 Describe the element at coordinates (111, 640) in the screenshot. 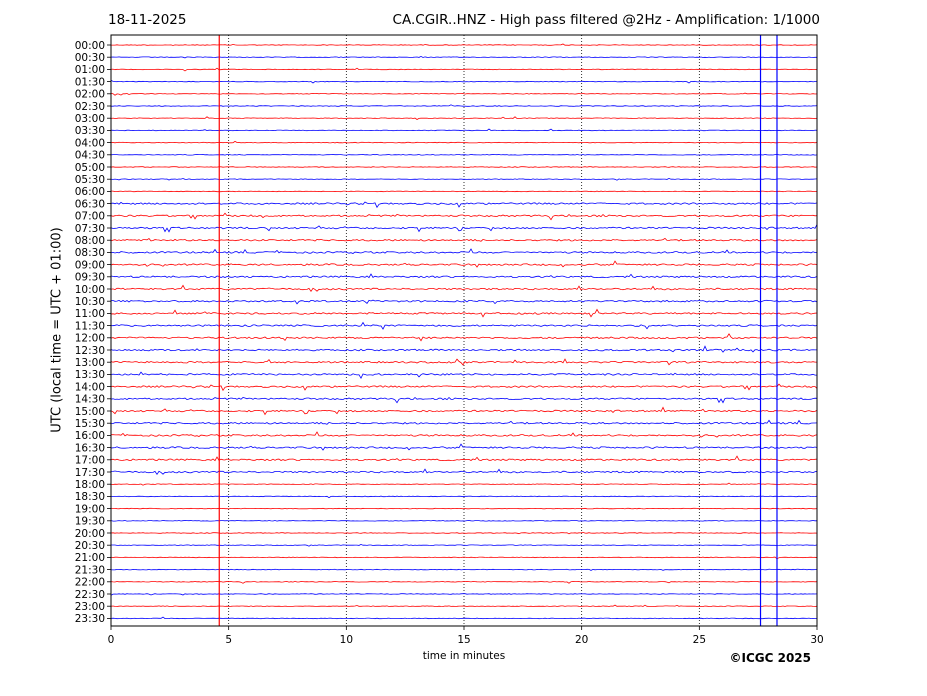

I see `x-tick-label: 0` at that location.